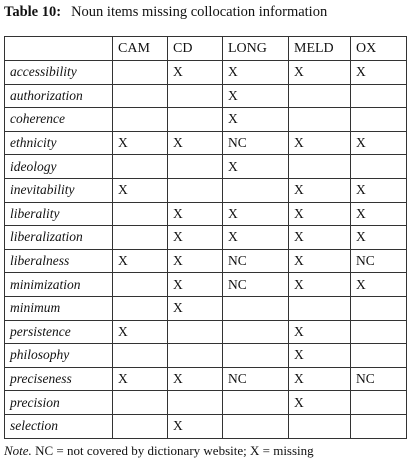 The image size is (412, 467). I want to click on table-row: liberalness X X NC X NC, so click(205, 261).